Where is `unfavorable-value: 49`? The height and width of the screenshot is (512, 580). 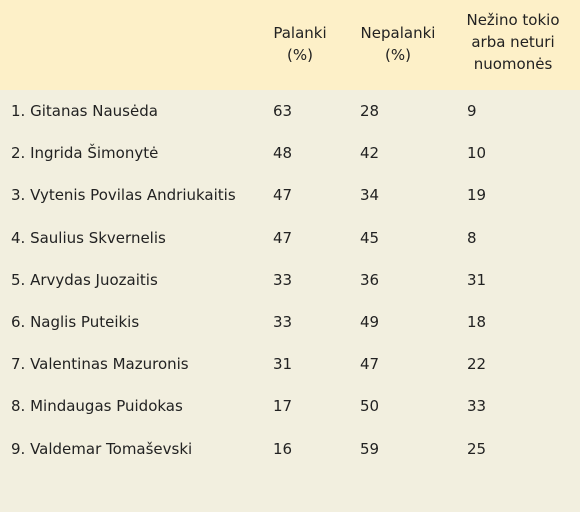 unfavorable-value: 49 is located at coordinates (370, 321).